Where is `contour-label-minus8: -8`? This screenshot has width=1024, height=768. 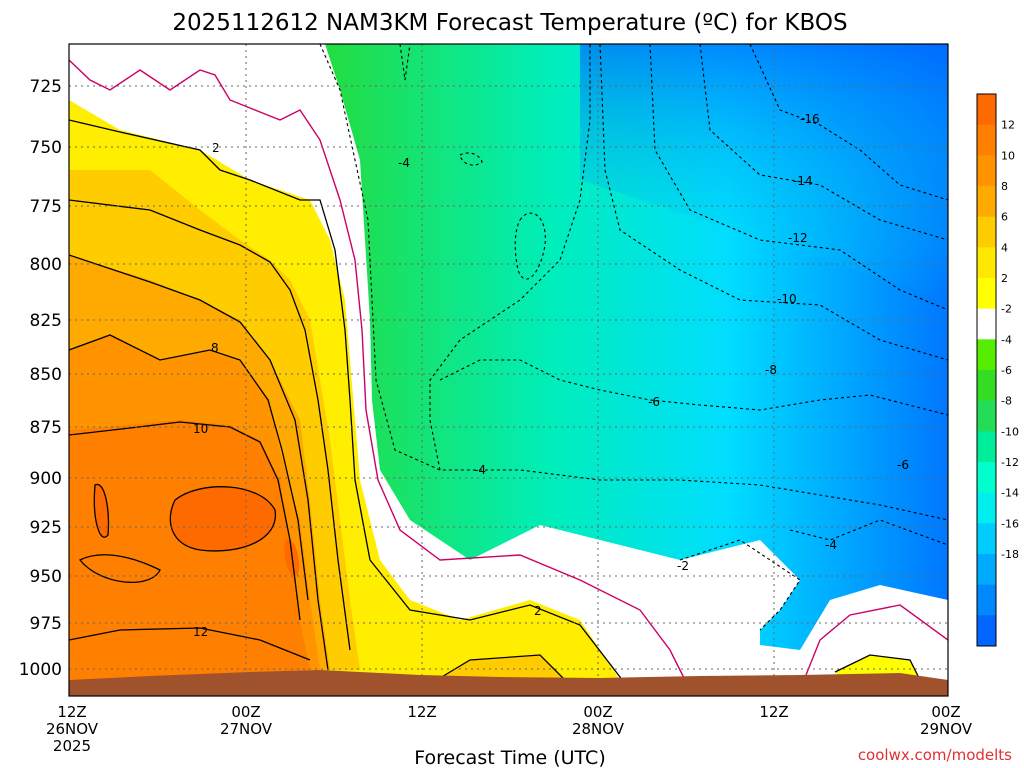 contour-label-minus8: -8 is located at coordinates (771, 370).